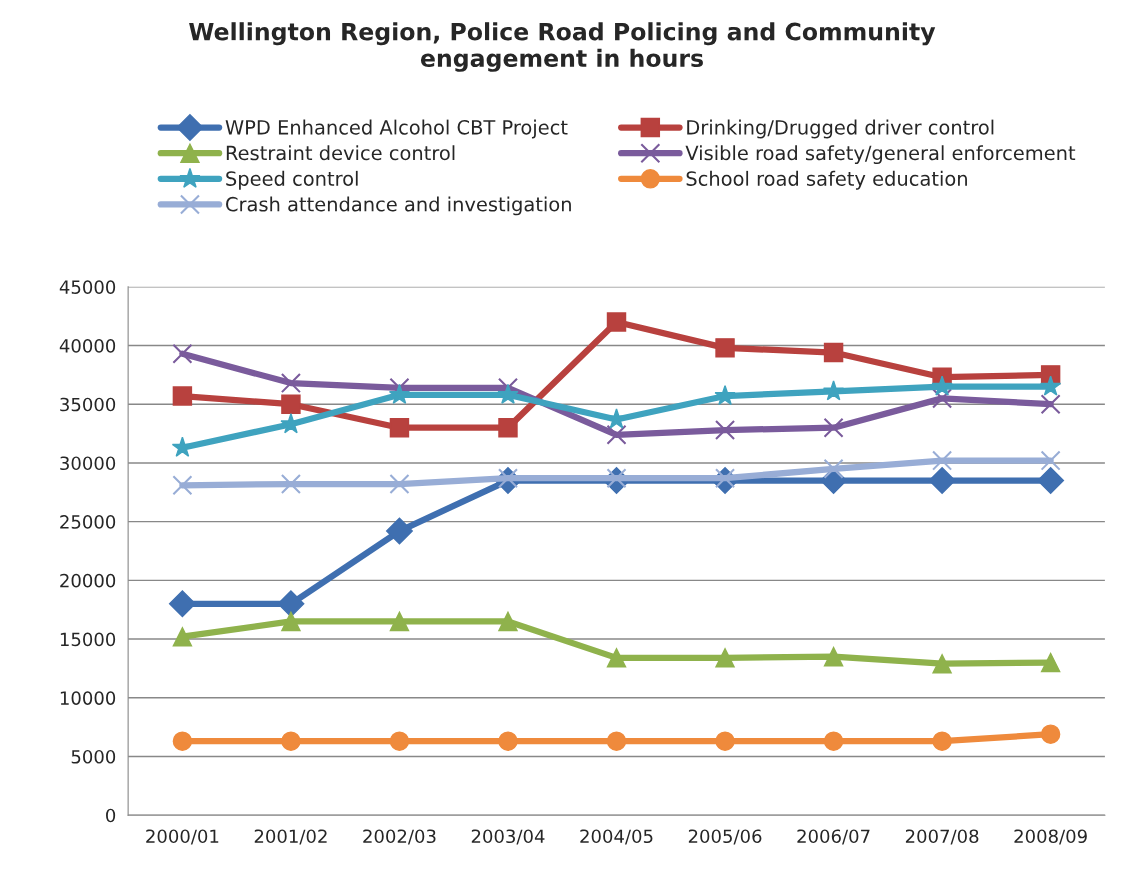 The height and width of the screenshot is (888, 1124). What do you see at coordinates (399, 837) in the screenshot?
I see `x-tick-label: 2002/03` at bounding box center [399, 837].